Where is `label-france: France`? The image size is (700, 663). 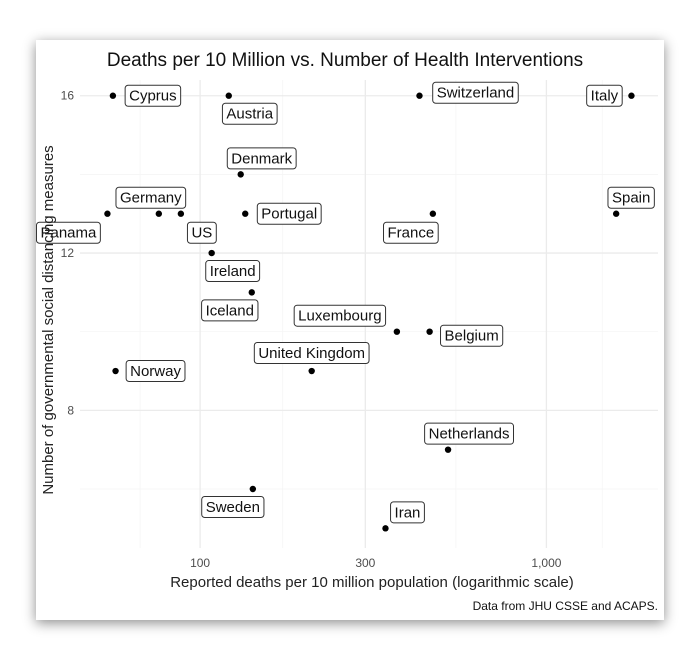 label-france: France is located at coordinates (411, 232).